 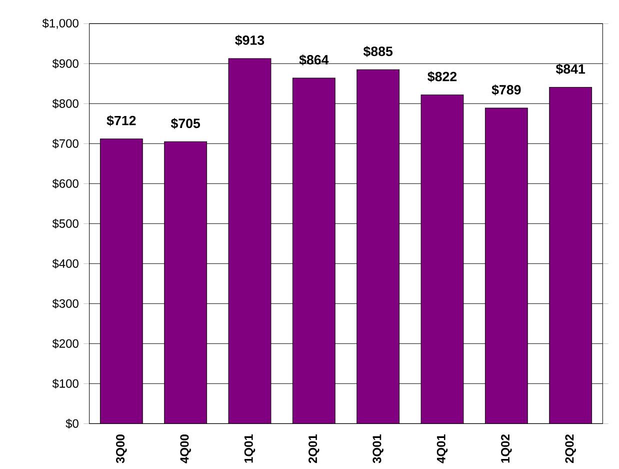 I want to click on data-label: $712, so click(x=121, y=120).